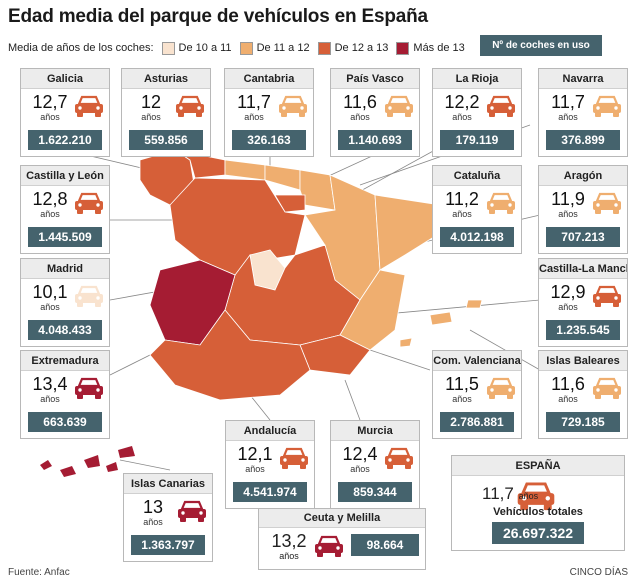 Image resolution: width=640 pixels, height=586 pixels. What do you see at coordinates (477, 79) in the screenshot?
I see `region-name: La Rioja` at bounding box center [477, 79].